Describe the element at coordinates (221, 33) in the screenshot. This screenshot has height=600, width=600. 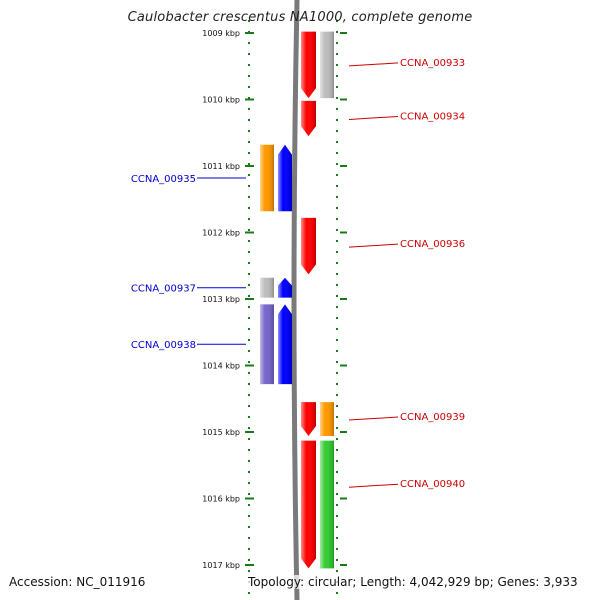
I see `ruler-tick-label: 1009 kbp` at that location.